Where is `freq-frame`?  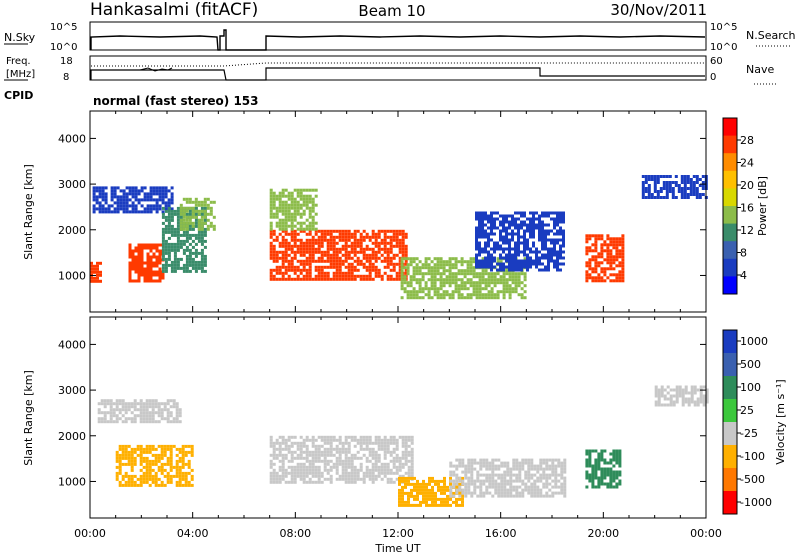
freq-frame is located at coordinates (398, 68).